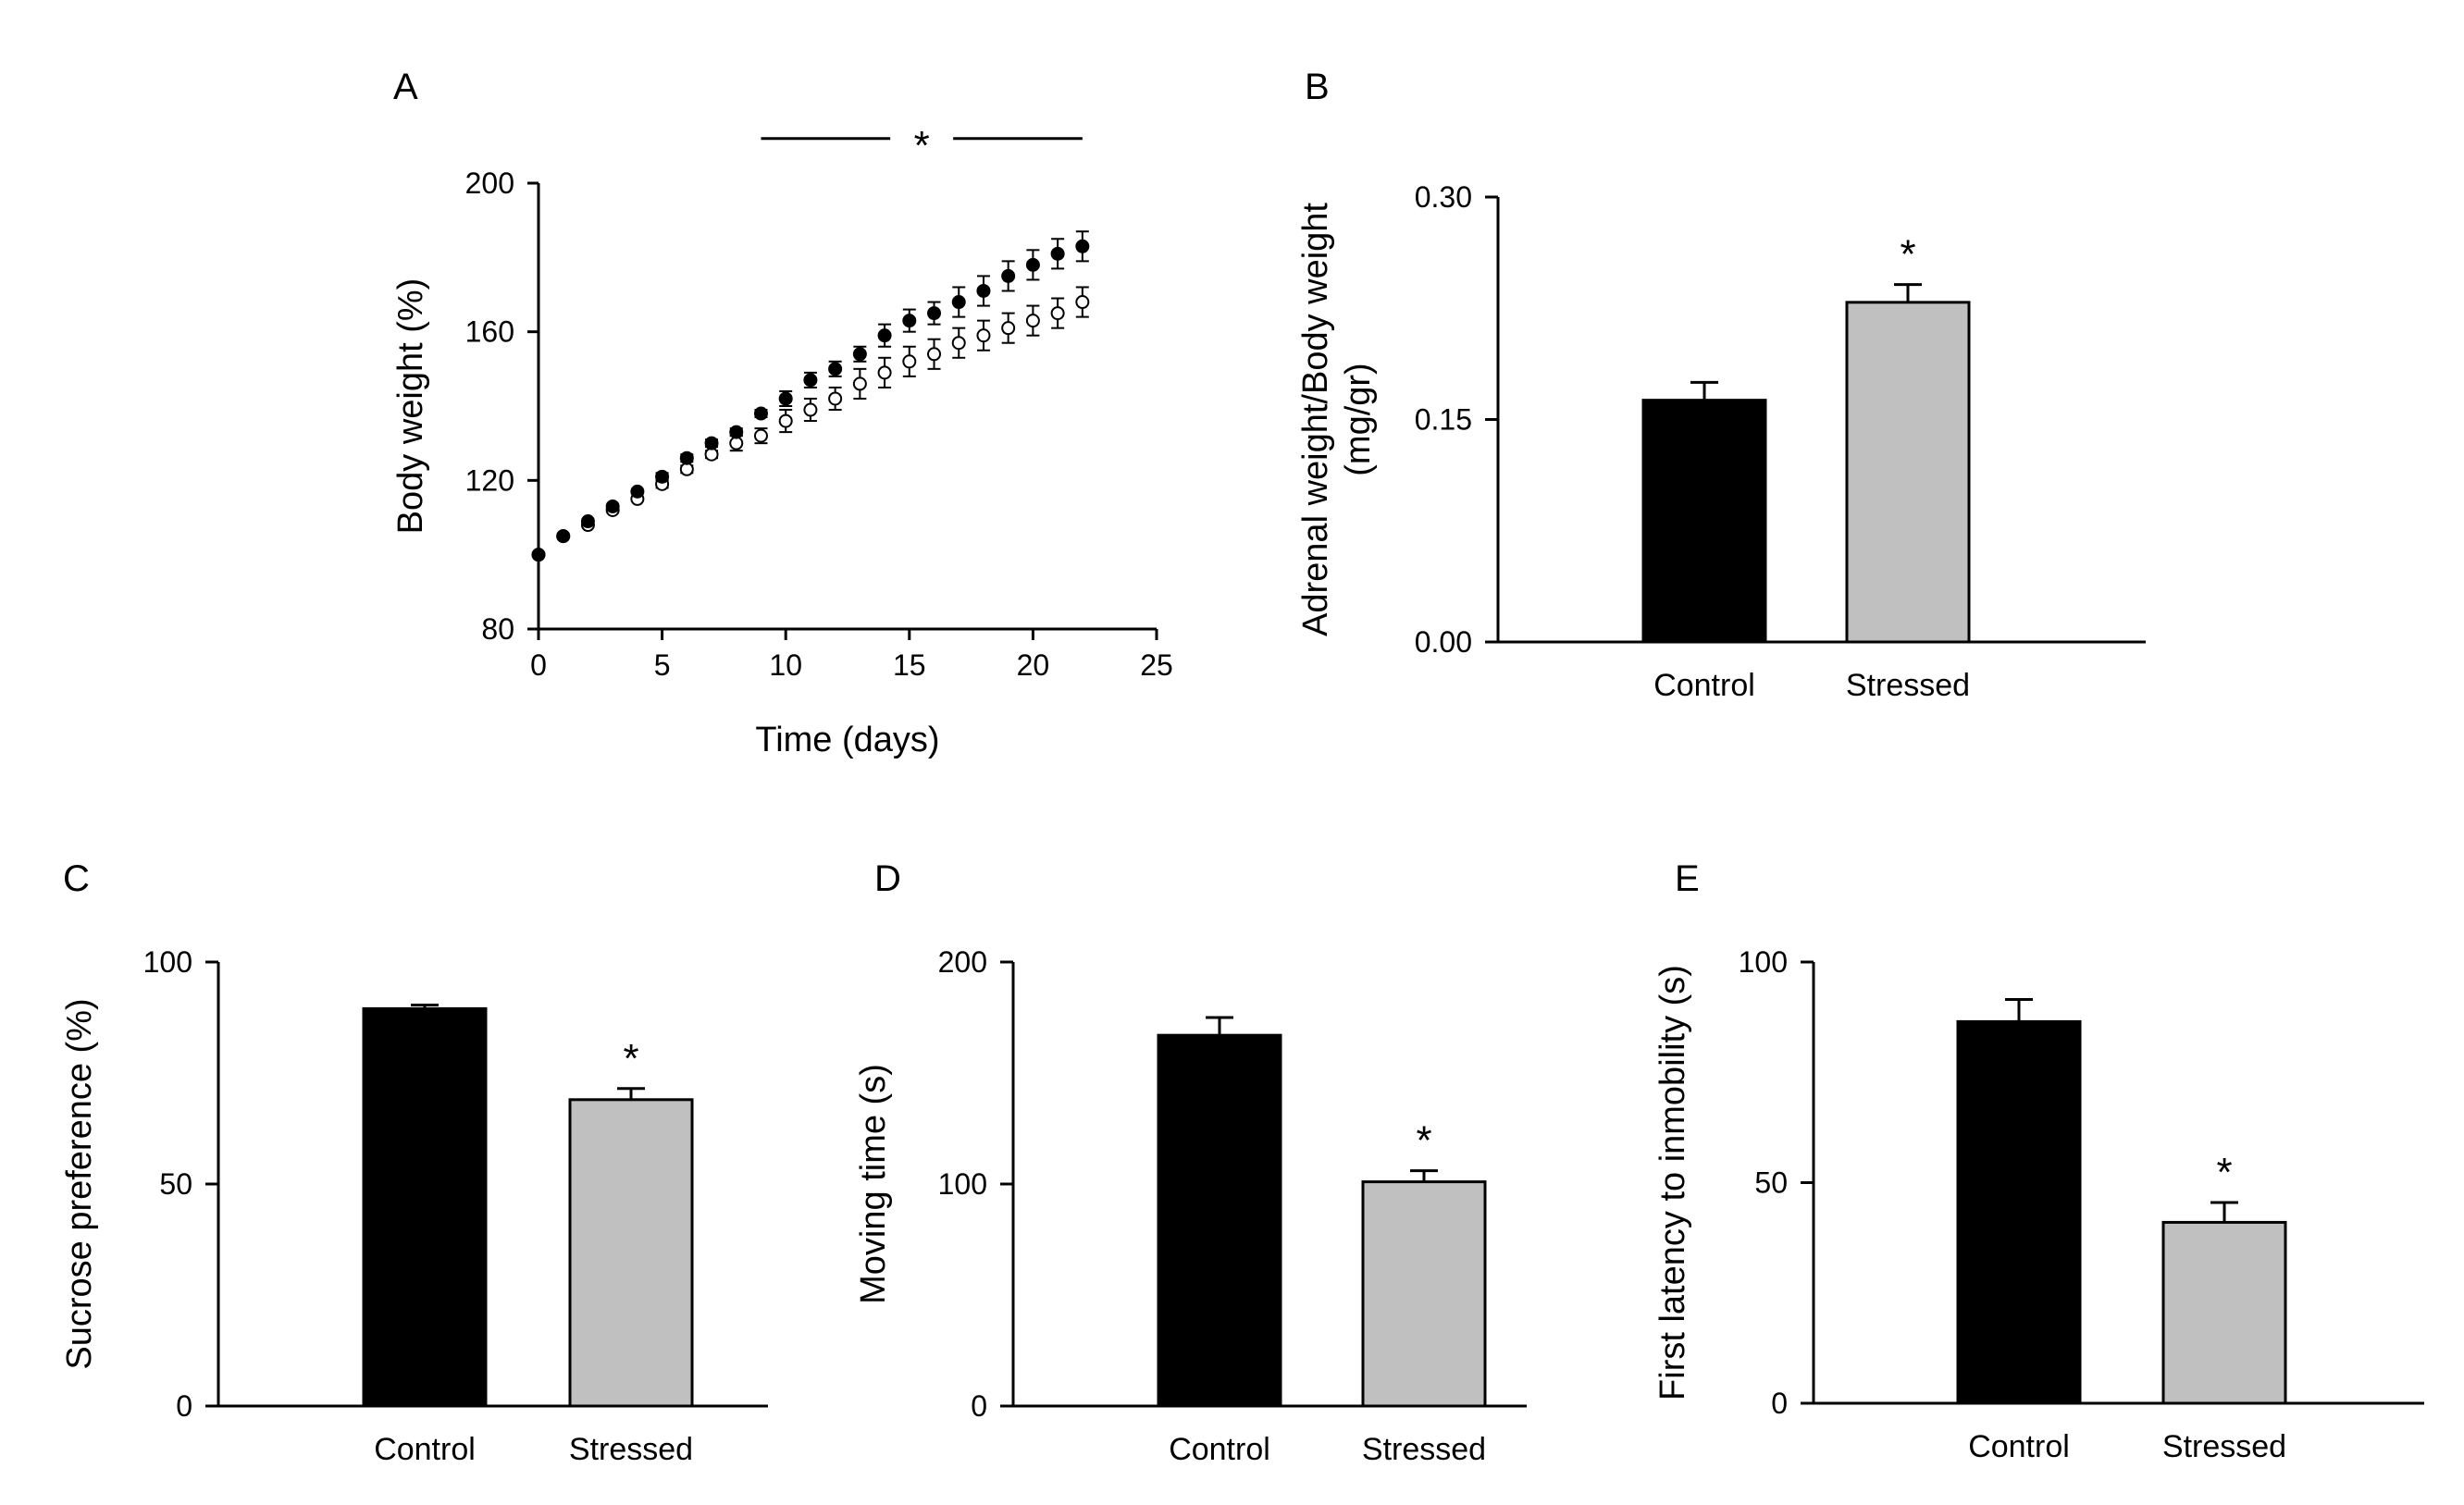 The width and height of the screenshot is (2464, 1505). Describe the element at coordinates (498, 629) in the screenshot. I see `y-tick-label: 80` at that location.